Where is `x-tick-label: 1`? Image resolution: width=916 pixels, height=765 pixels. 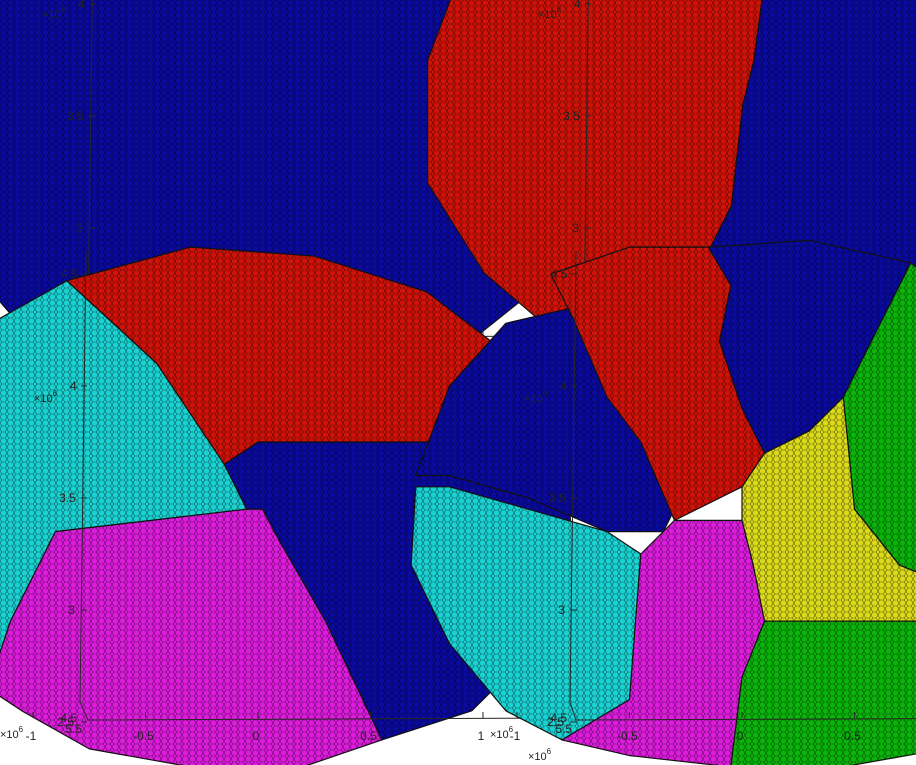 x-tick-label: 1 is located at coordinates (481, 736).